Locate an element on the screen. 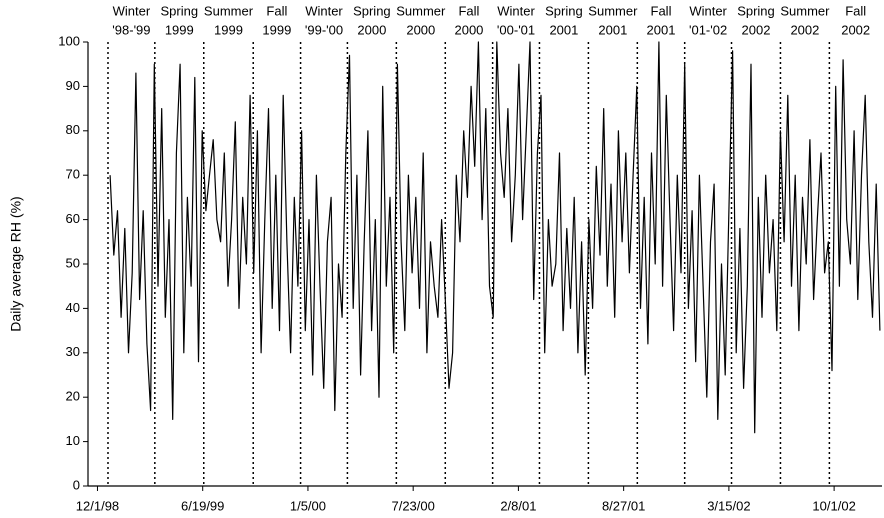  x-tick-label: 12/1/98 is located at coordinates (97, 505).